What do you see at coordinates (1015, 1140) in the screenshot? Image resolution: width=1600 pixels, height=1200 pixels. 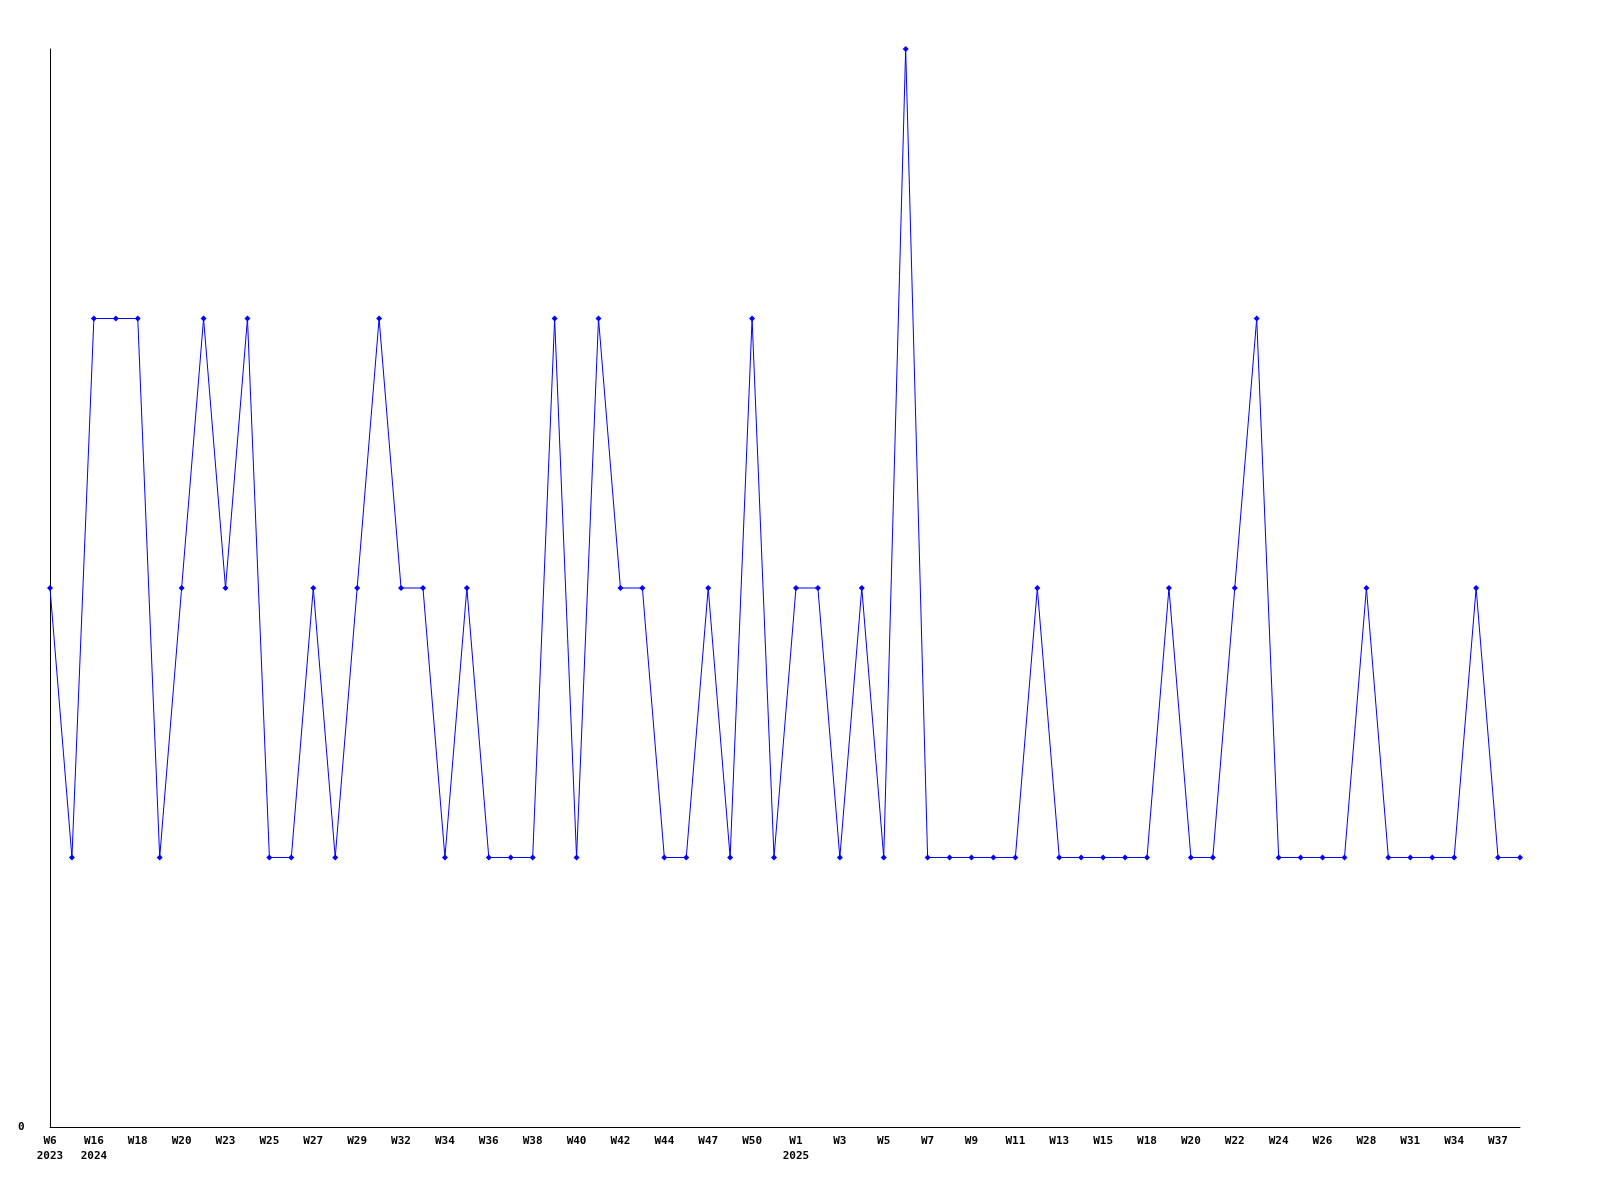 I see `x-tick-label: W11` at bounding box center [1015, 1140].